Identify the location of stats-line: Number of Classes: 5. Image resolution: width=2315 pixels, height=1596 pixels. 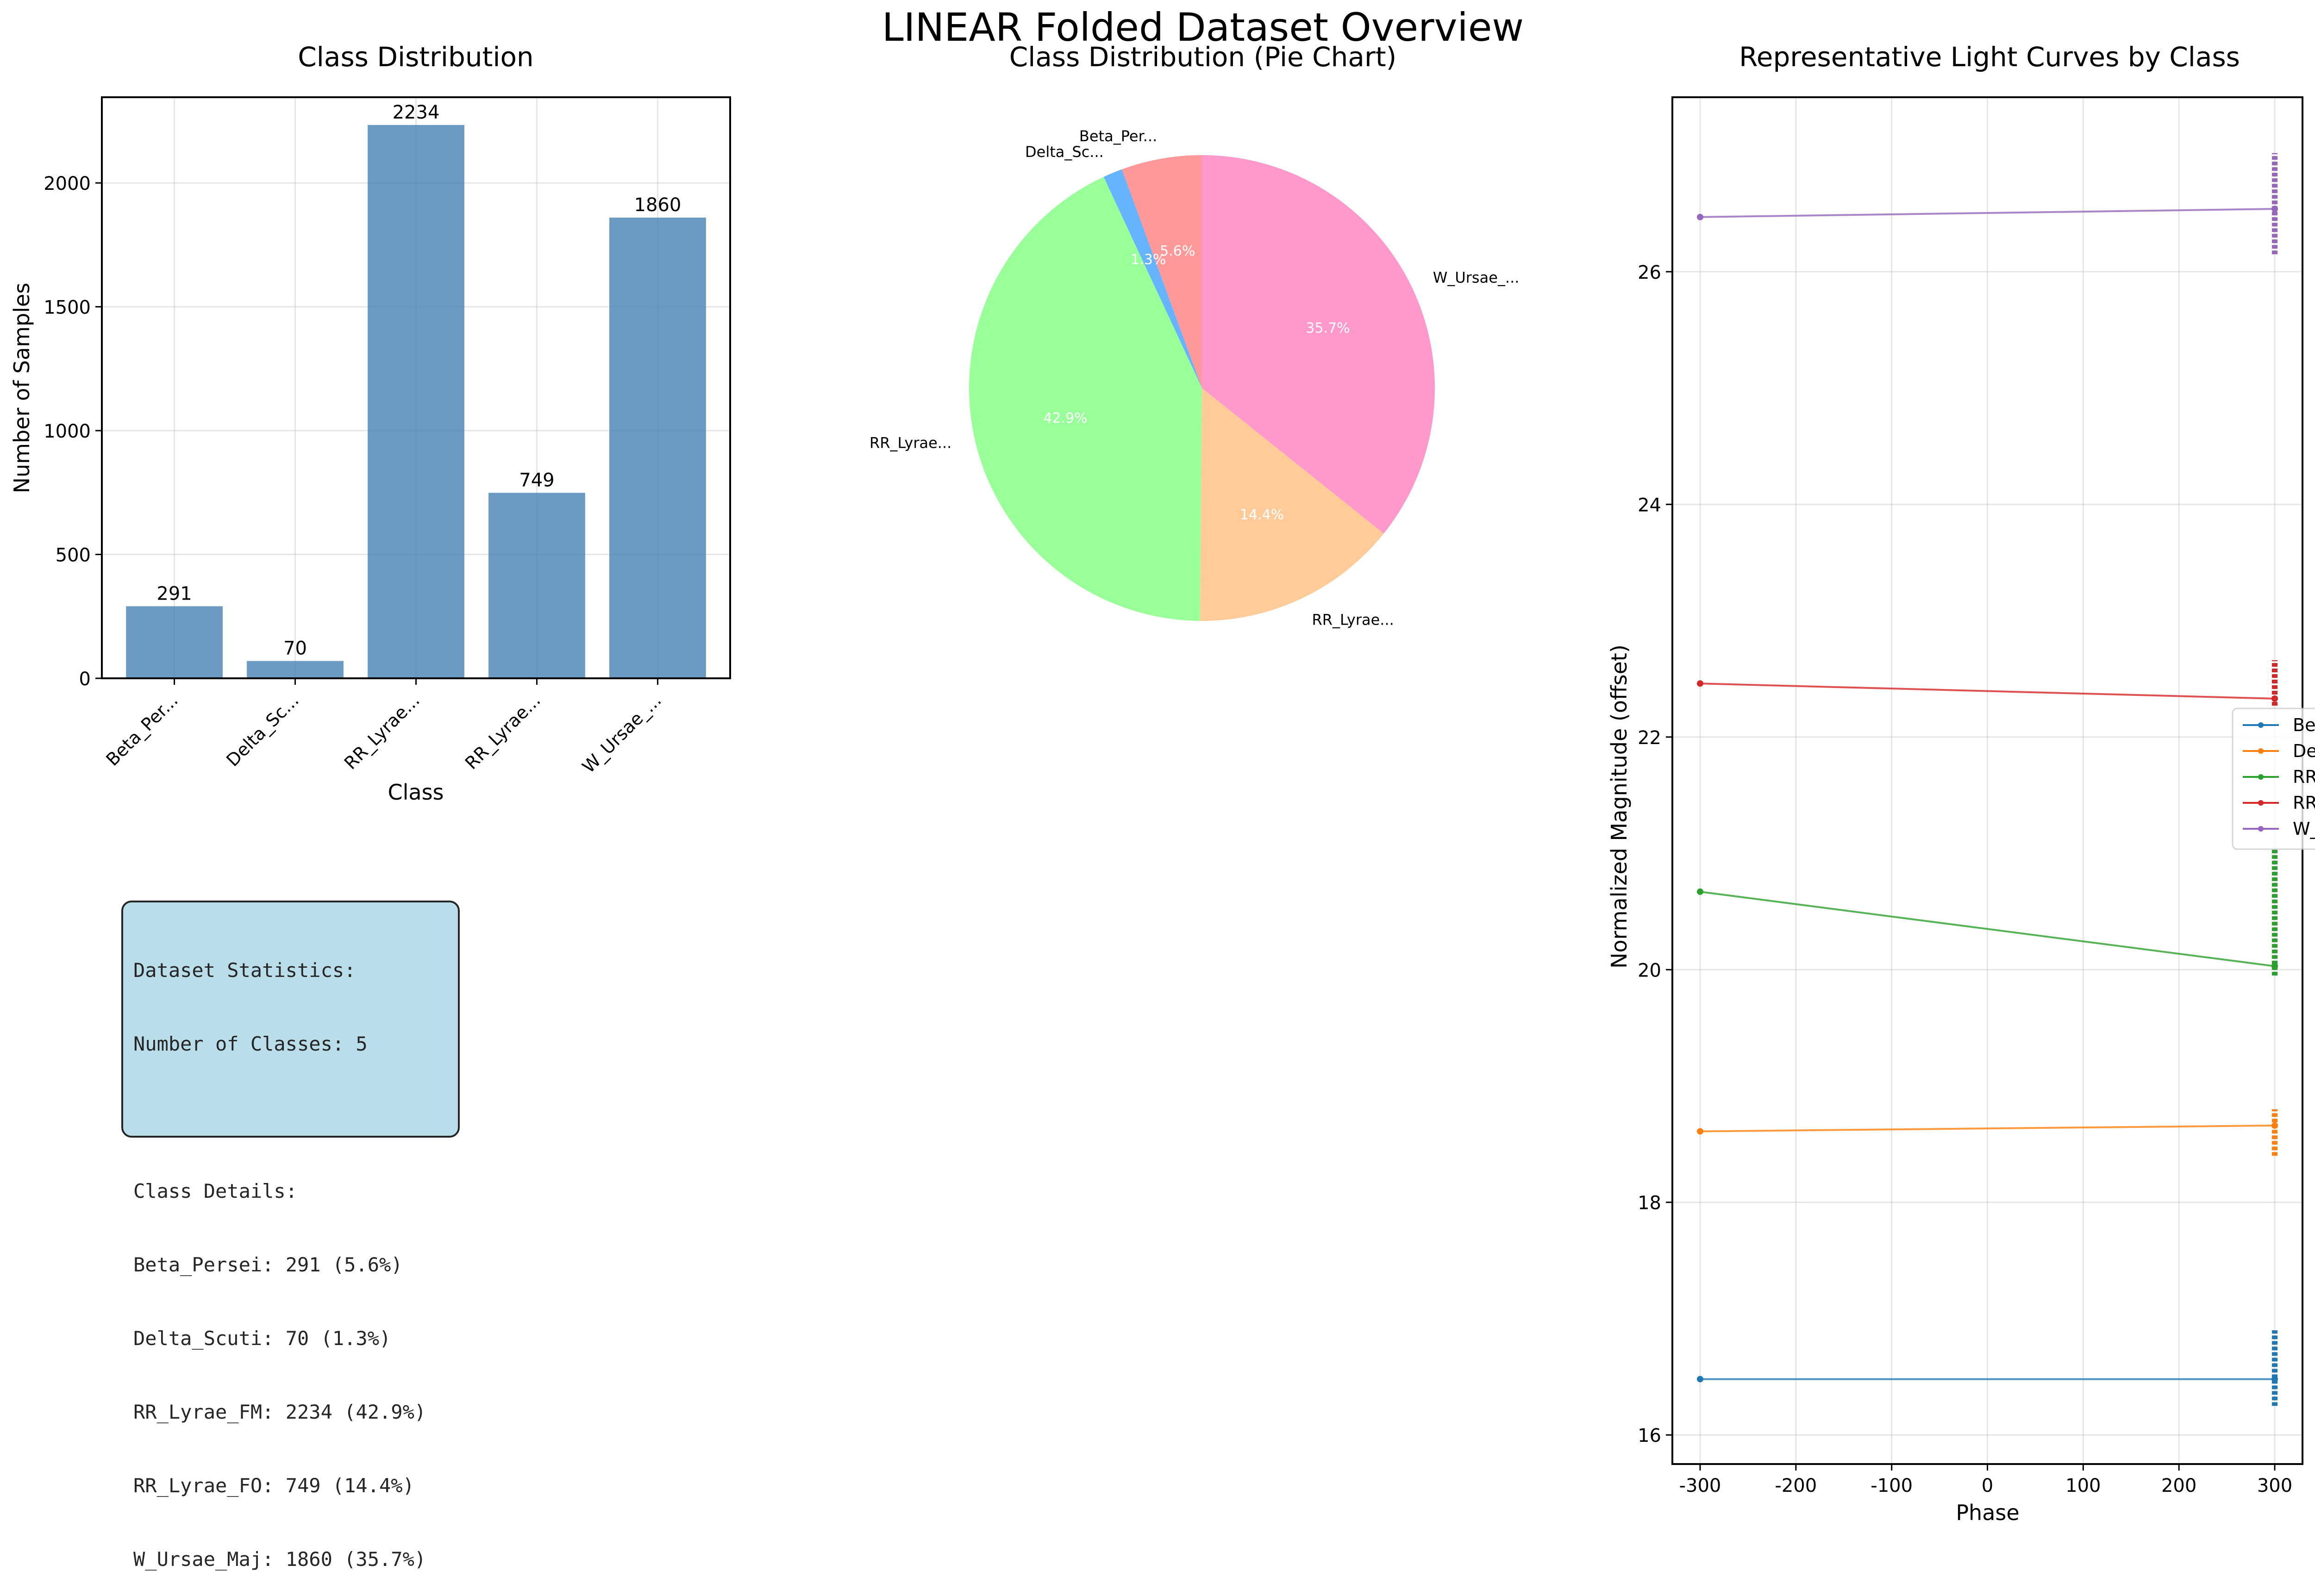
(250, 1044).